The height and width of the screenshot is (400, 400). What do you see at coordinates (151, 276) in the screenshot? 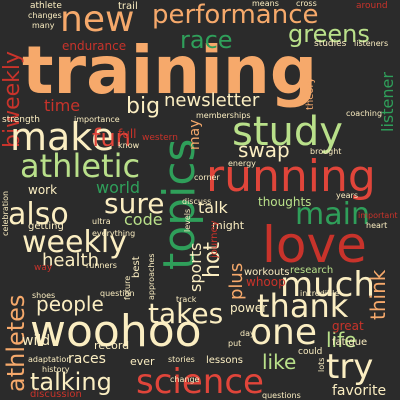
I see `word-approaches: approaches` at bounding box center [151, 276].